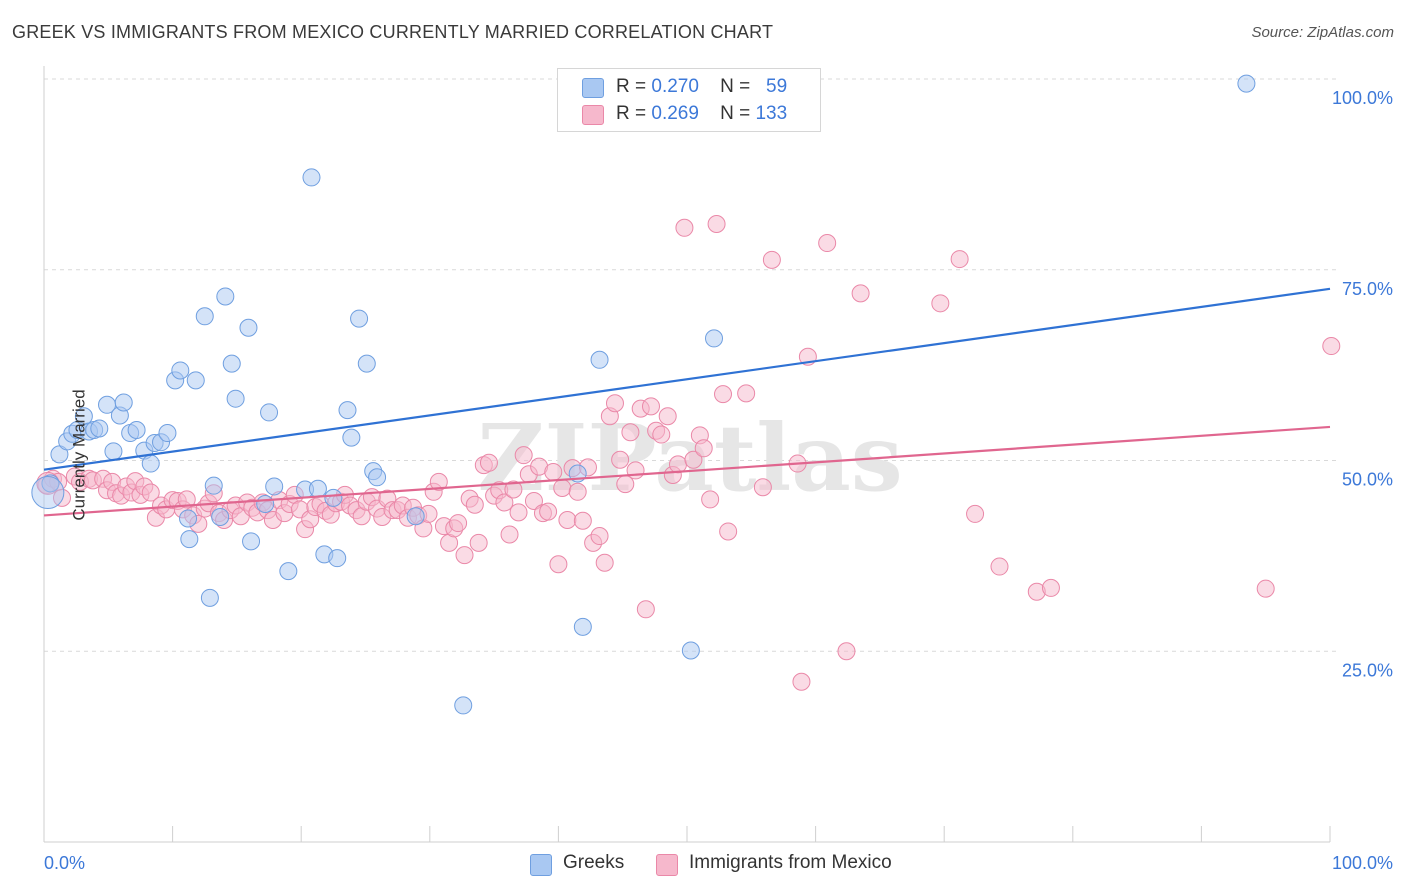 This screenshot has width=1406, height=892. Describe the element at coordinates (1362, 98) in the screenshot. I see `y-tick-label: 100.0%` at that location.